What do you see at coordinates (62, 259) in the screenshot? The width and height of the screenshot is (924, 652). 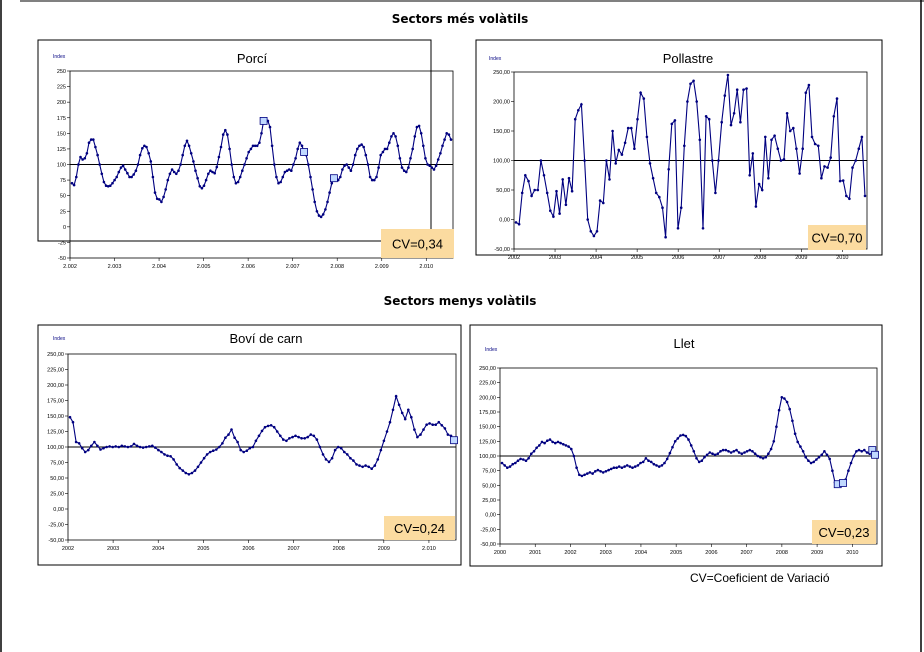 I see `y-tick-label: -50` at bounding box center [62, 259].